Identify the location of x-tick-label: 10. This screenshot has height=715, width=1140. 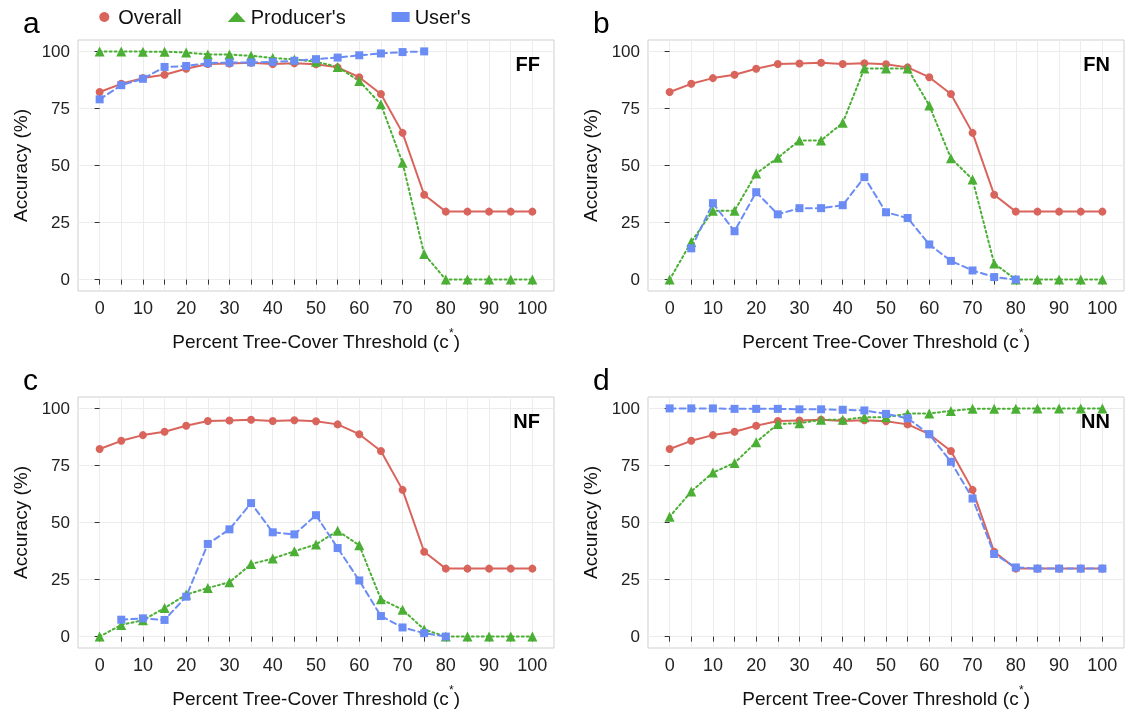
(712, 308).